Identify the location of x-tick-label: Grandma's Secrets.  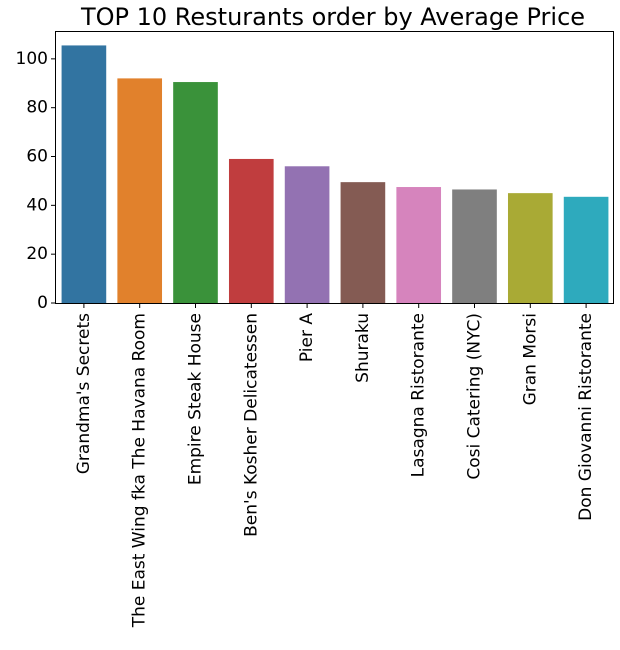
(84, 393).